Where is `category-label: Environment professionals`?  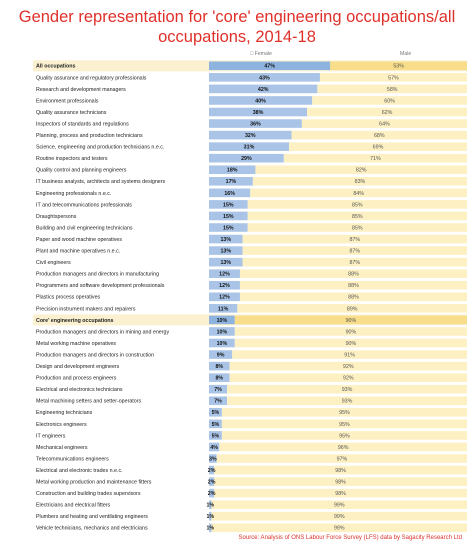 category-label: Environment professionals is located at coordinates (67, 101).